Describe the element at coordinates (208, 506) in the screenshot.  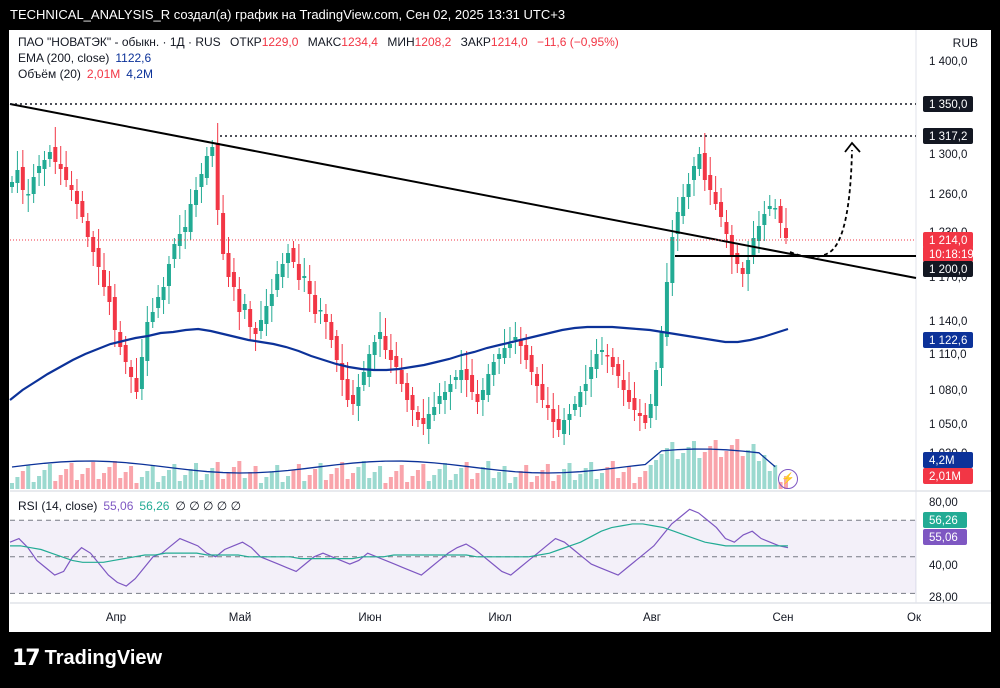
I see `rsi-empty-values: ∅ ∅ ∅ ∅ ∅` at that location.